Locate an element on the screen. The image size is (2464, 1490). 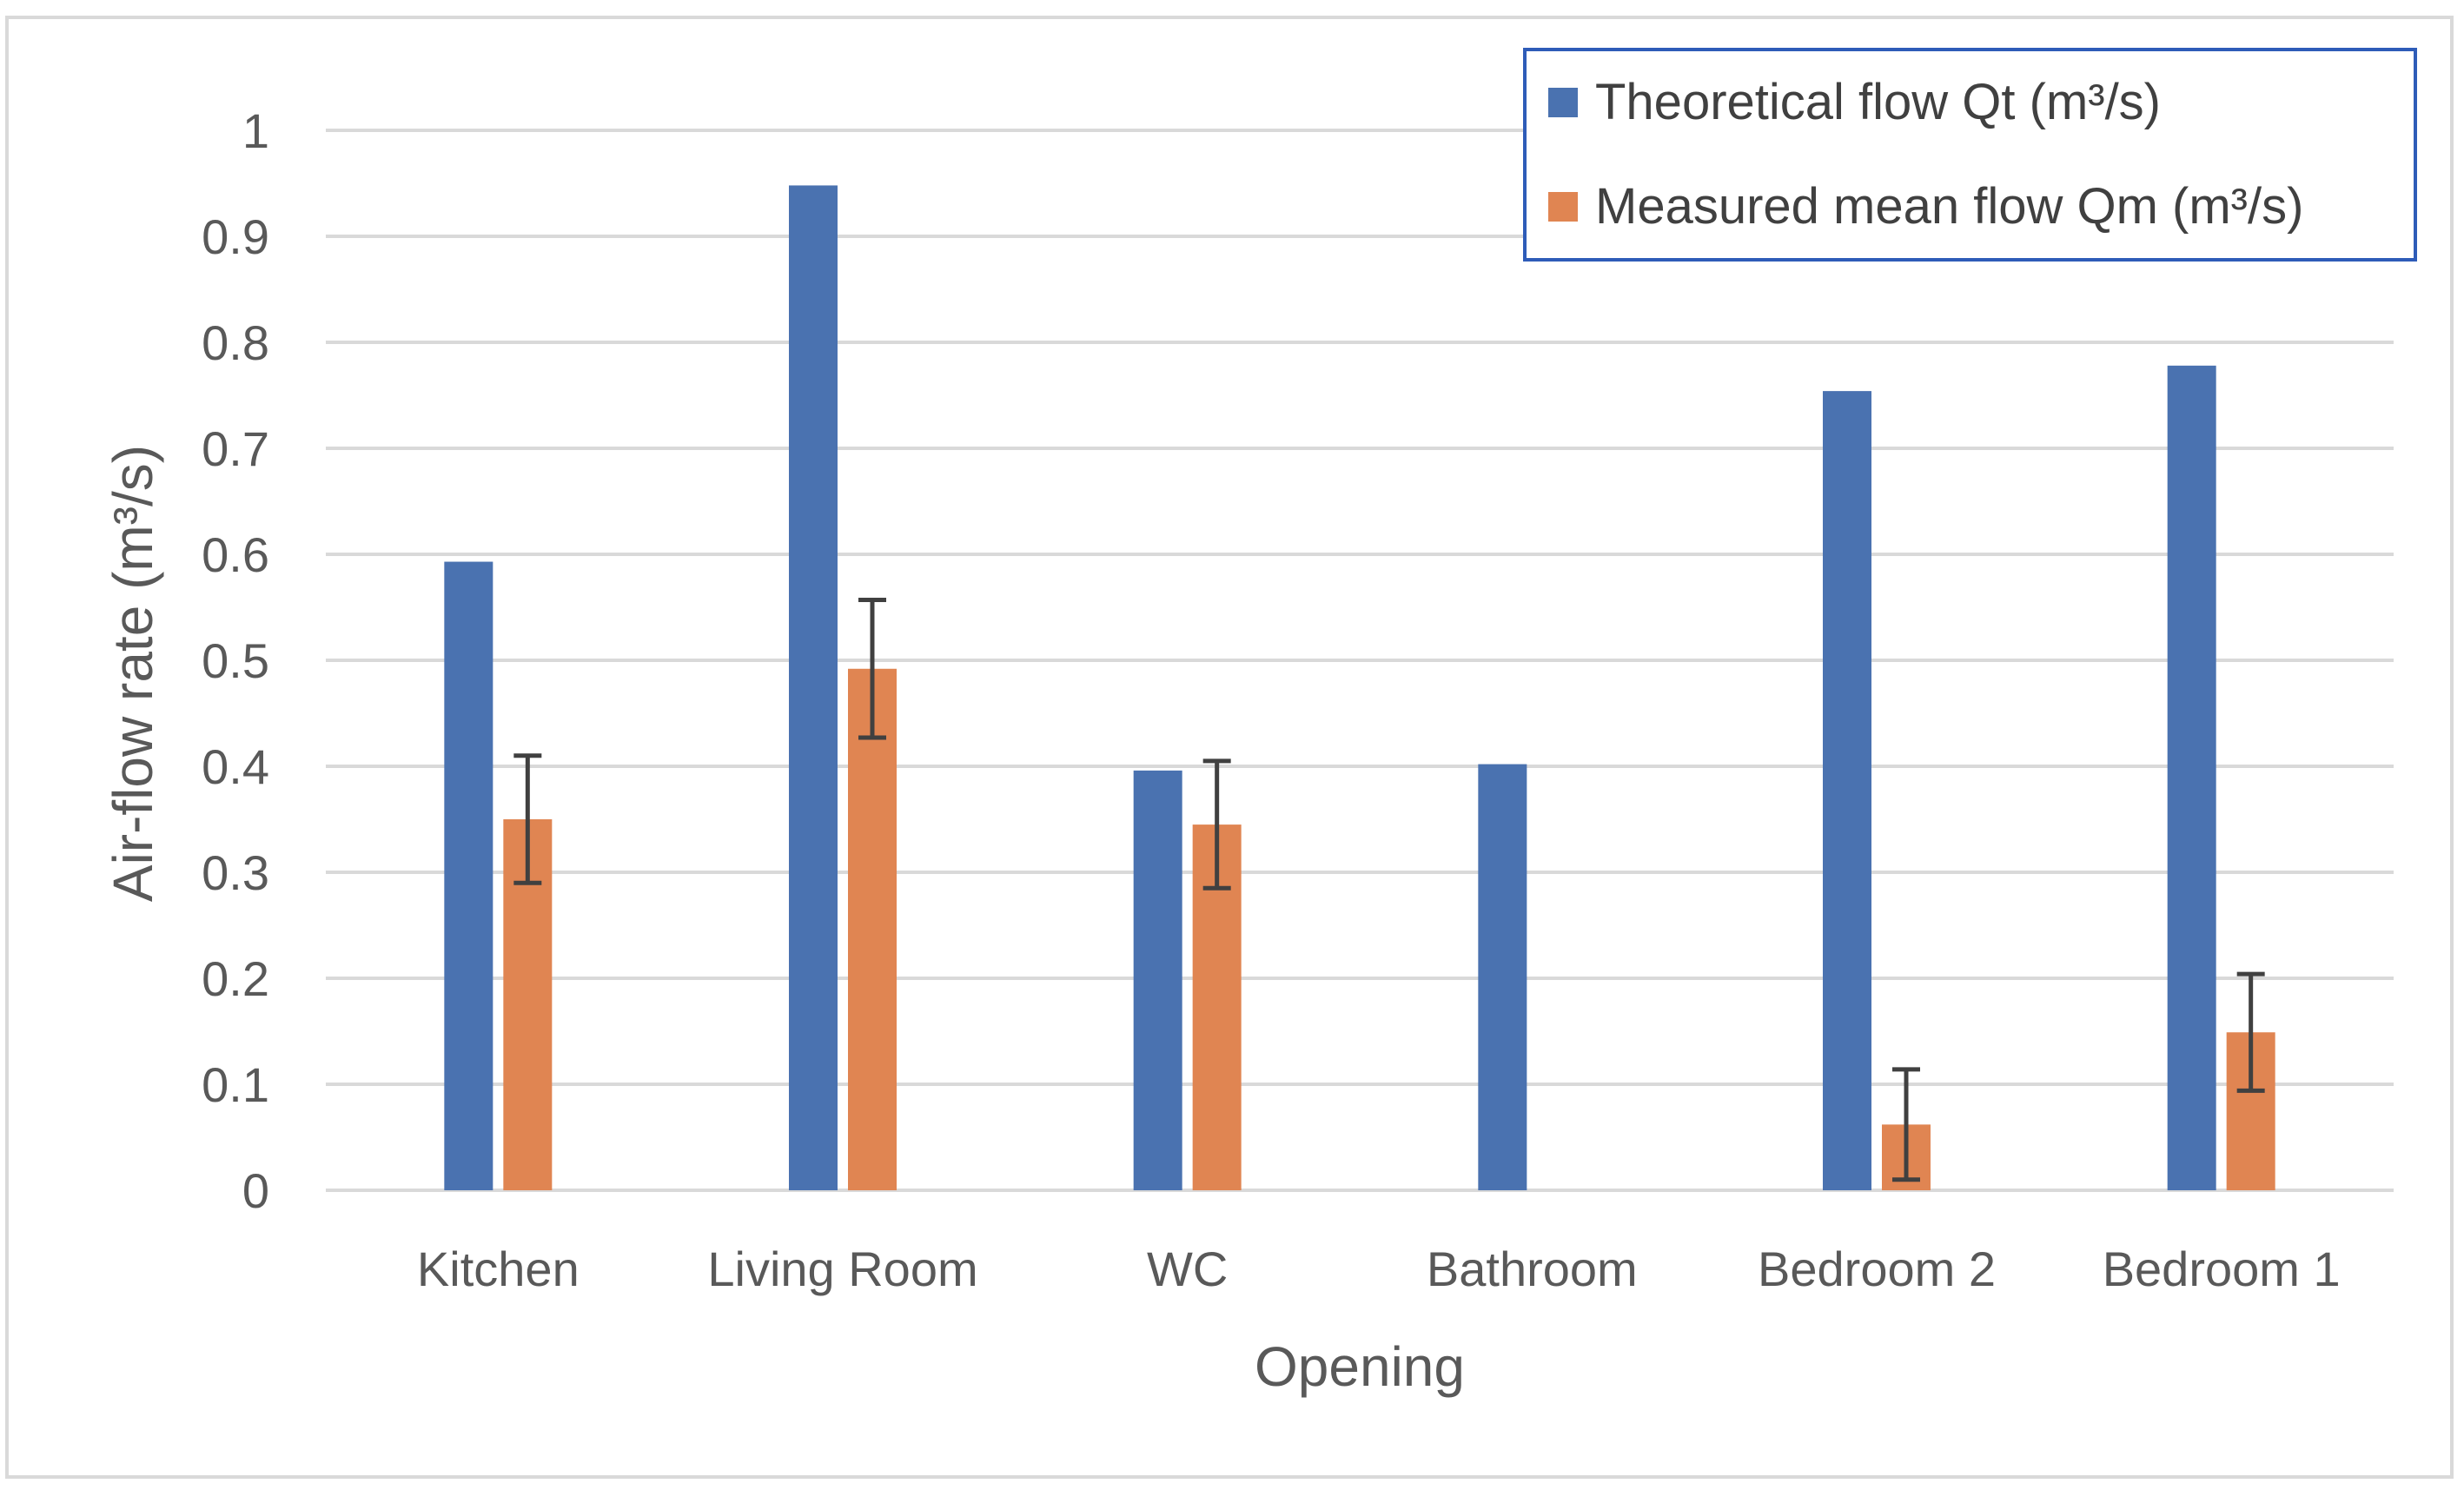
legend-label-measured: Measured mean flow Qm (m³/s) is located at coordinates (1949, 206).